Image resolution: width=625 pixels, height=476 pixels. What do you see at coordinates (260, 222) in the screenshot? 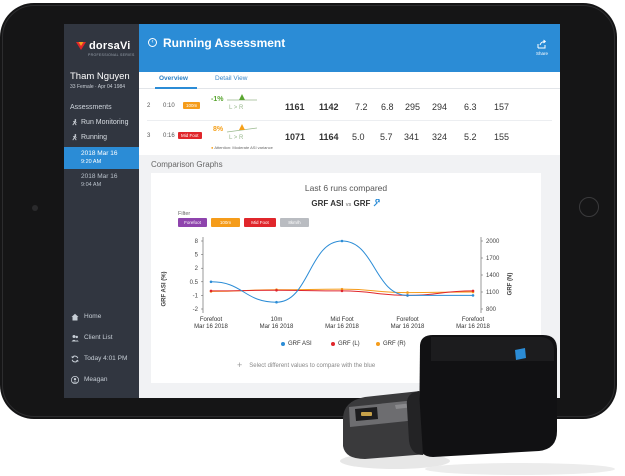
I see `filter-chip-mid-foot: Mid Foot` at bounding box center [260, 222].